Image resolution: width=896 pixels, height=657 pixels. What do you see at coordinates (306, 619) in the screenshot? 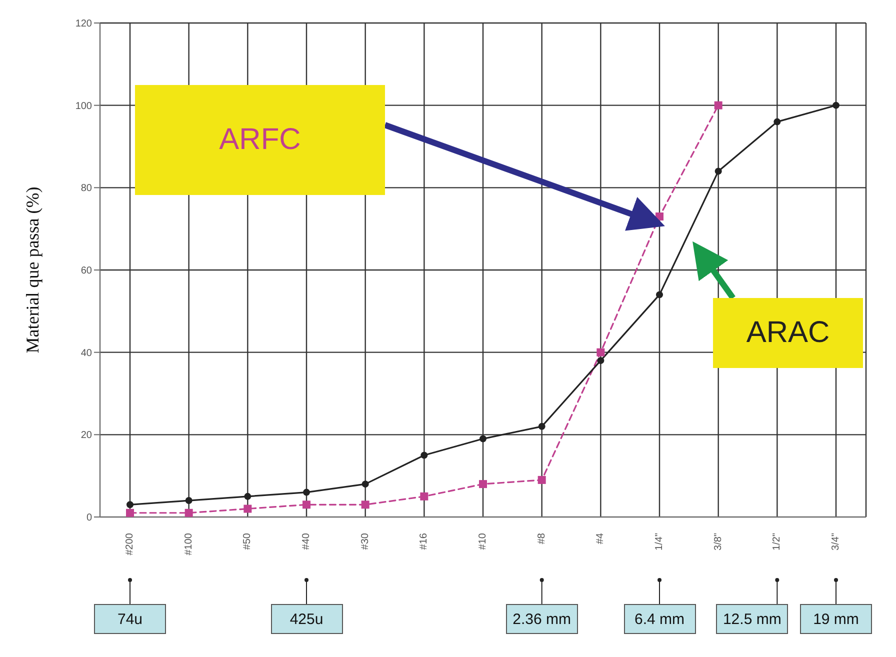
I see `text: 425u` at bounding box center [306, 619].